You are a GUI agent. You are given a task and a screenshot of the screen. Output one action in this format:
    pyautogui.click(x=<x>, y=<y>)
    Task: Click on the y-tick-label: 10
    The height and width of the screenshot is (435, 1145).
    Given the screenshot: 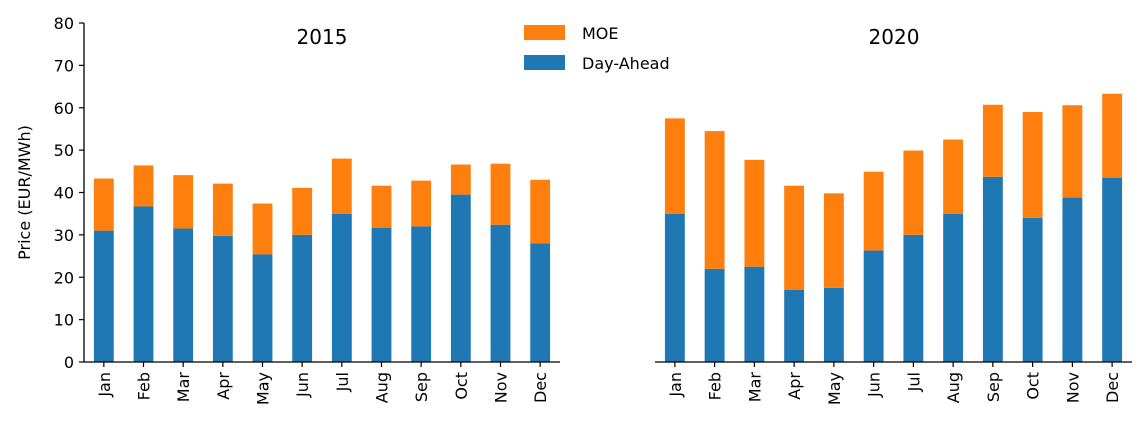 What is the action you would take?
    pyautogui.click(x=64, y=320)
    